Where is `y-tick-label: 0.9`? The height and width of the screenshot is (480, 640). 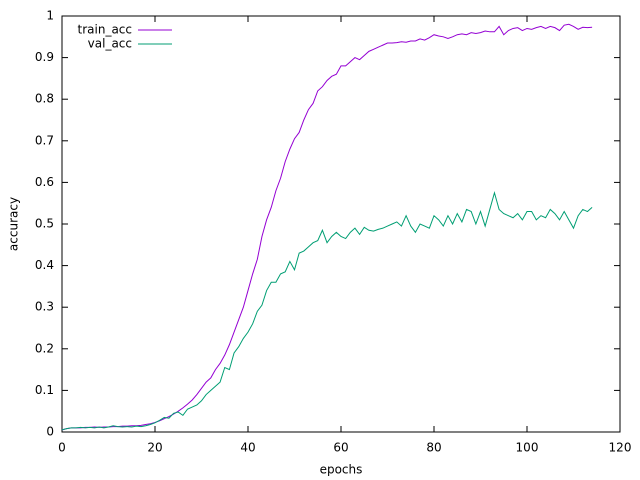 y-tick-label: 0.9 is located at coordinates (44, 57).